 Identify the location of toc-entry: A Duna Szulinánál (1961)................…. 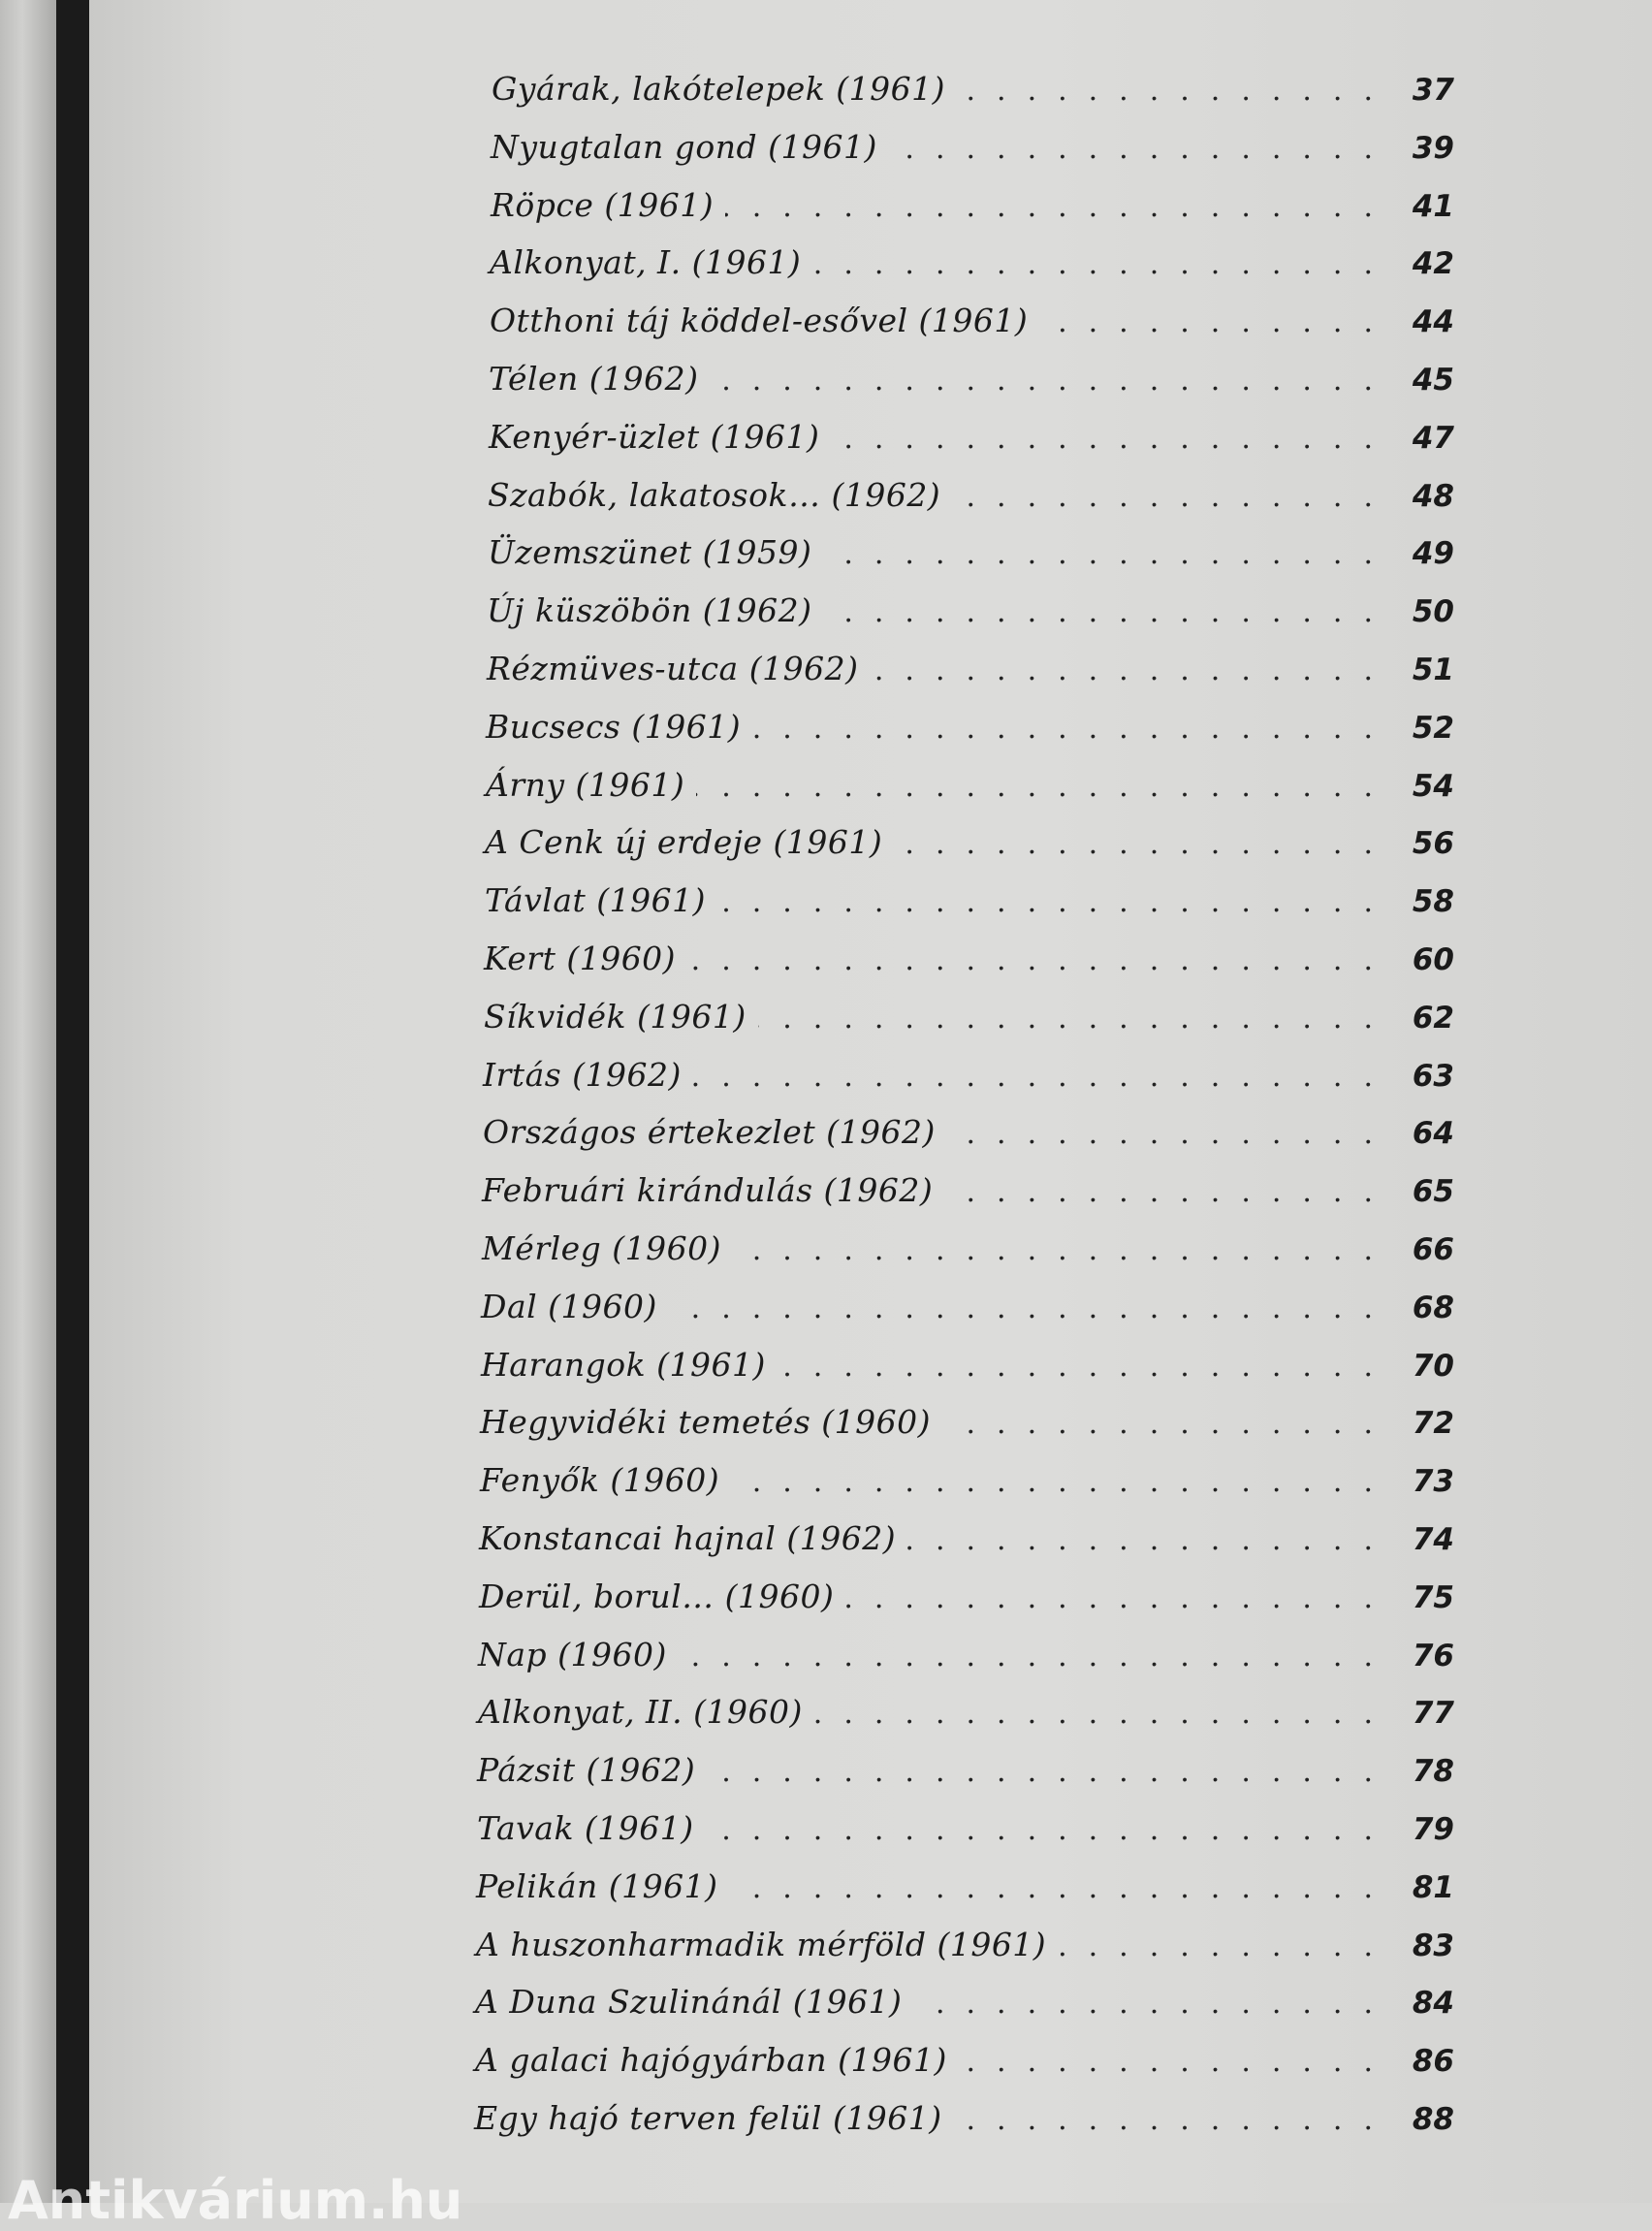
(965, 2007).